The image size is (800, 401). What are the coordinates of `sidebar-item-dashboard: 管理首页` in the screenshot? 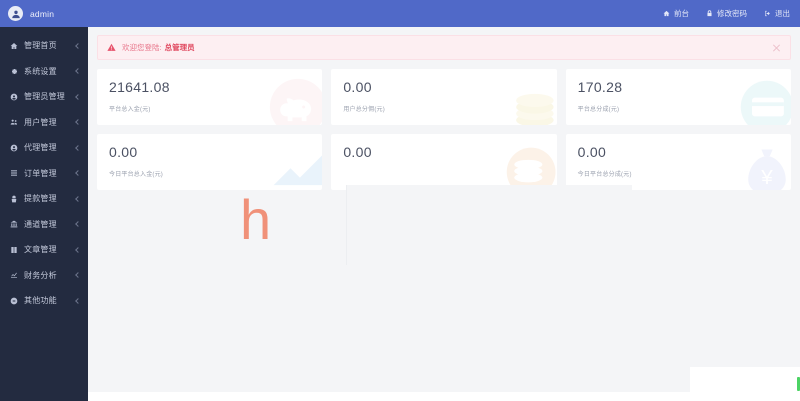 It's located at (44, 46).